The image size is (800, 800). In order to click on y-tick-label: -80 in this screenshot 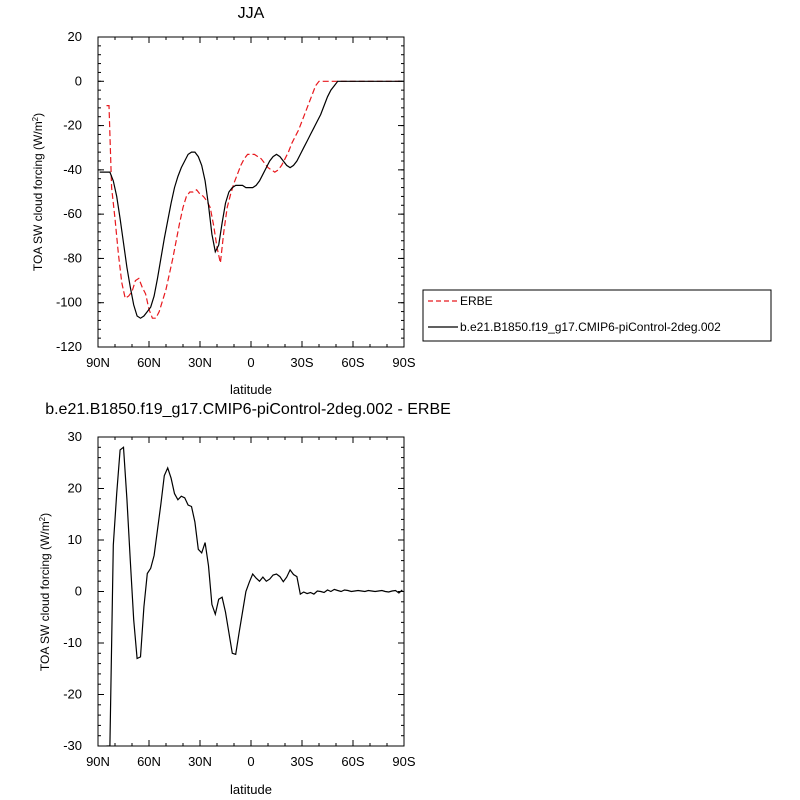, I will do `click(72, 257)`.